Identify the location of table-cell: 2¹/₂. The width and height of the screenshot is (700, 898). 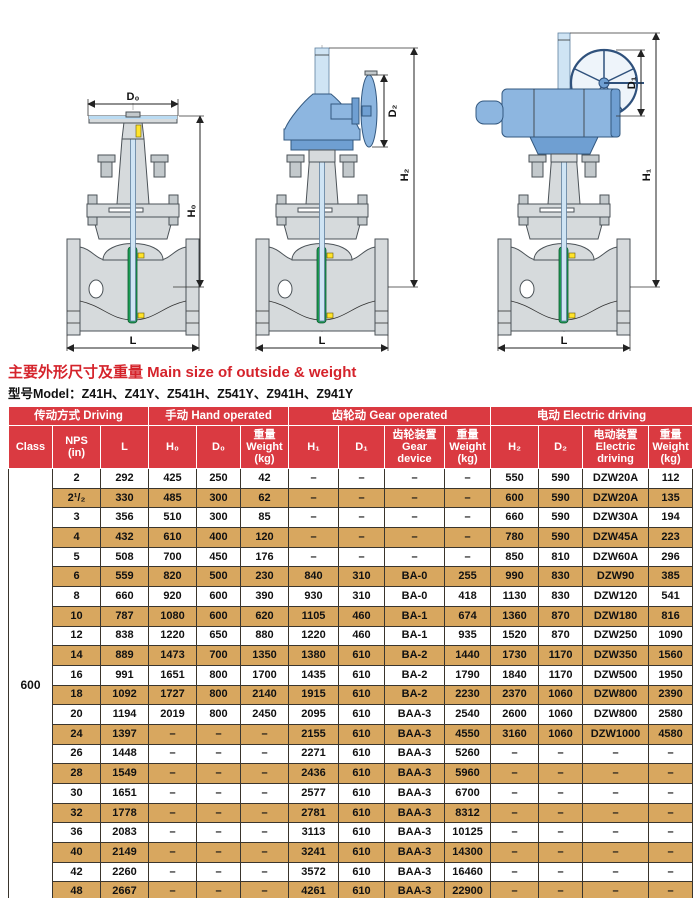
(76, 498).